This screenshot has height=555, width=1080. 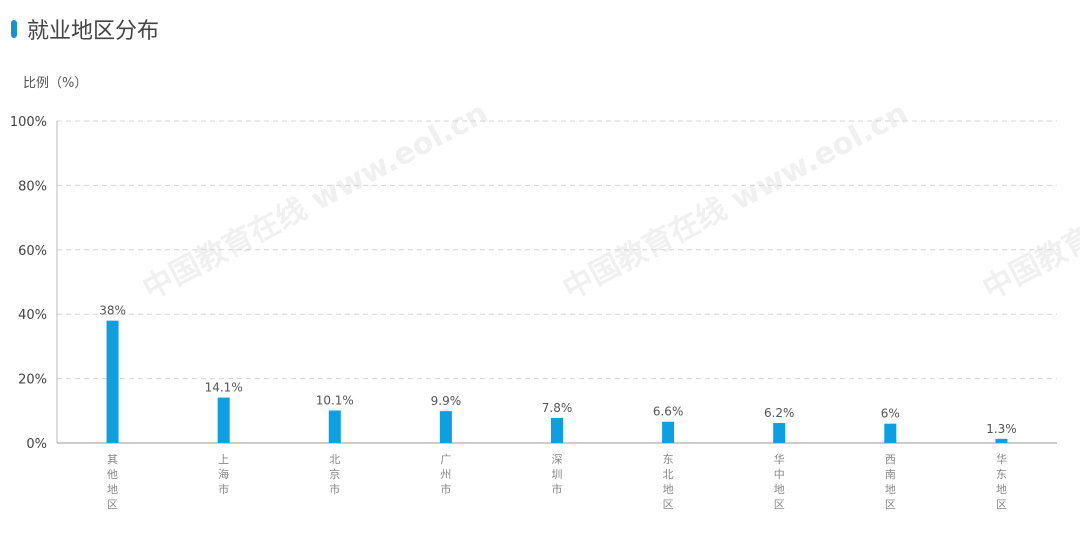 What do you see at coordinates (890, 459) in the screenshot?
I see `x-tick-char: 西` at bounding box center [890, 459].